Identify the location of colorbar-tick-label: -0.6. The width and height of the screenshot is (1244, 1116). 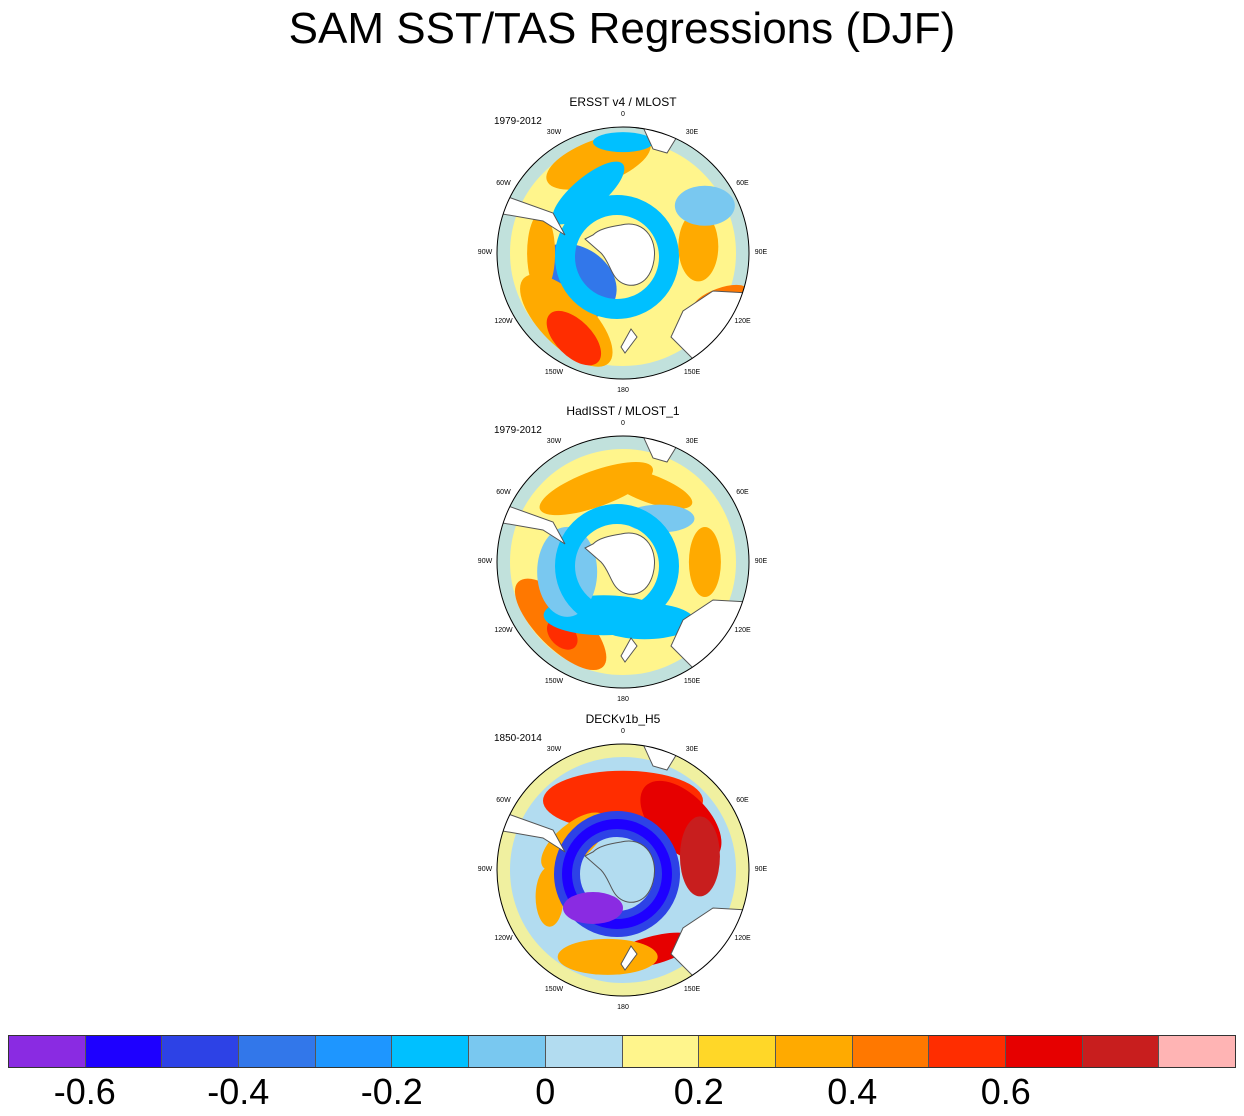
(84, 1091).